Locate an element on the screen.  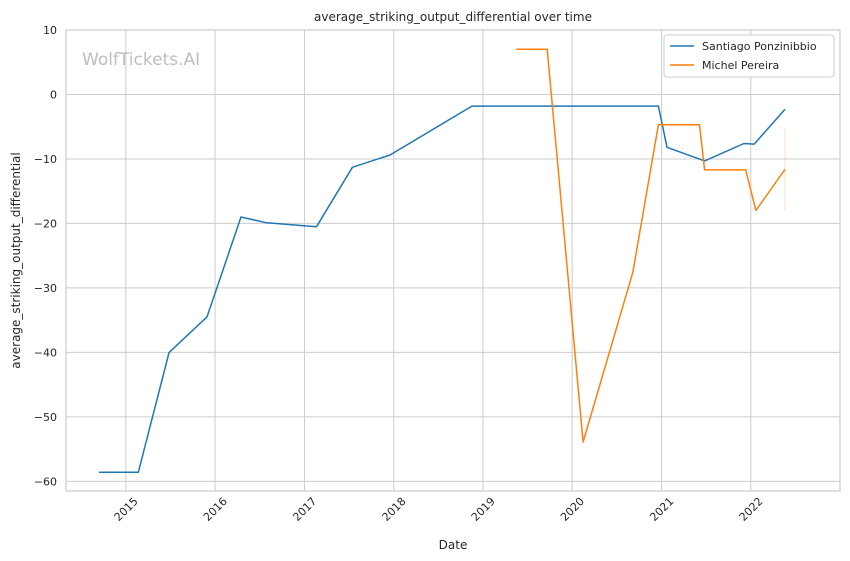
y-tick-label: 0 is located at coordinates (53, 94).